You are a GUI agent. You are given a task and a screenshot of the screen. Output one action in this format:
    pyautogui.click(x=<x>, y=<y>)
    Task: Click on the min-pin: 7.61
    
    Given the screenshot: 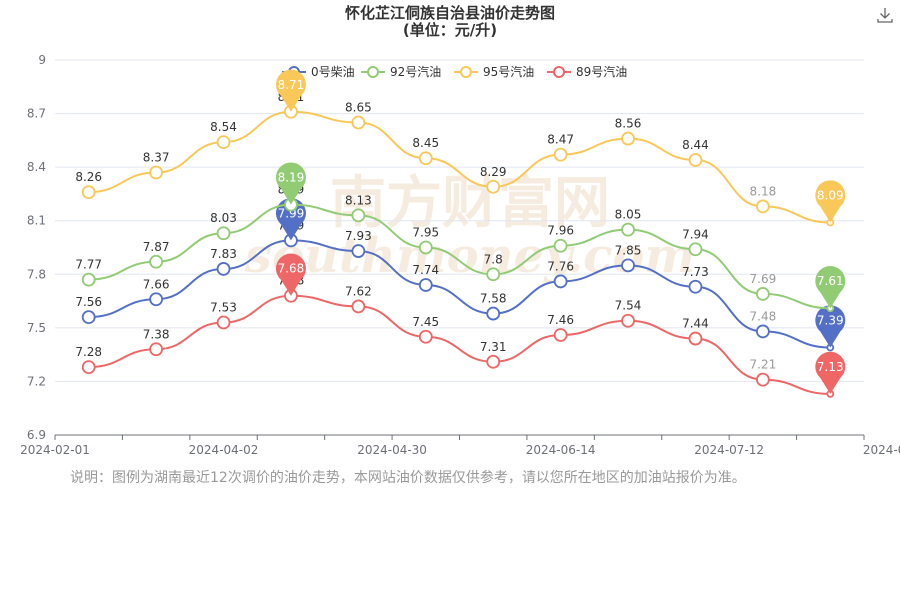 What is the action you would take?
    pyautogui.click(x=830, y=287)
    